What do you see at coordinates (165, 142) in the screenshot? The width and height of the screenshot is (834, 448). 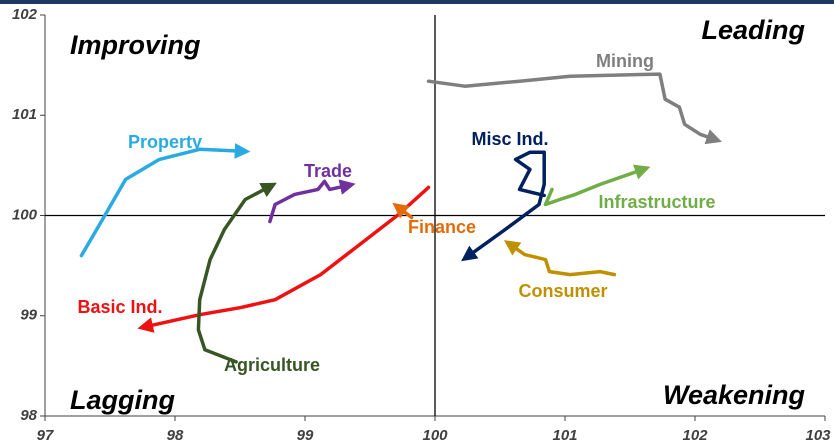 I see `series-label: Property` at bounding box center [165, 142].